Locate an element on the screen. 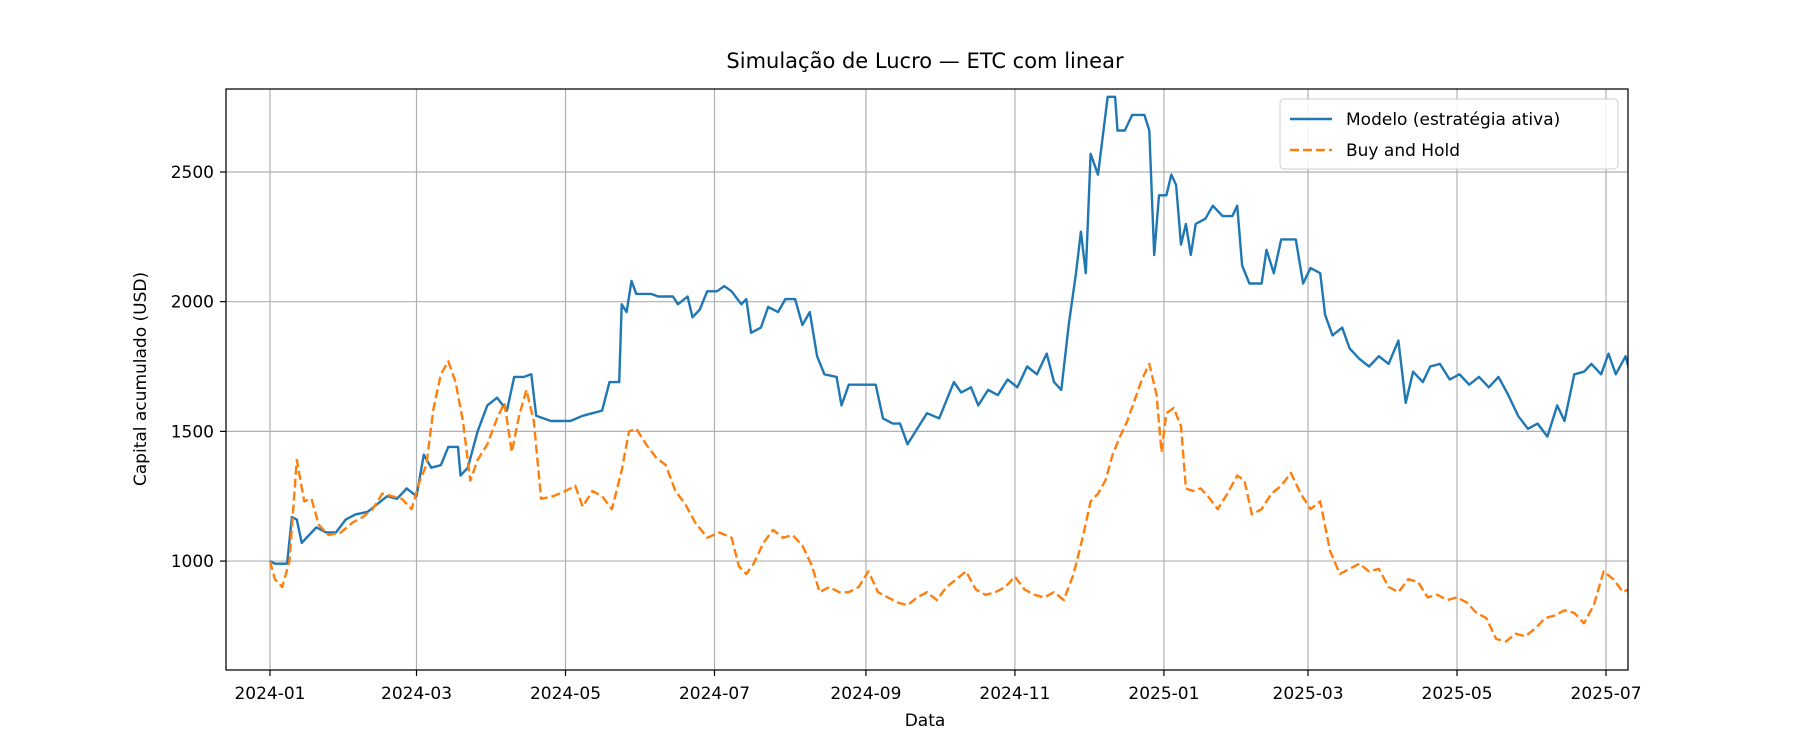  legend-label: Modelo (estratégia ativa) is located at coordinates (1453, 120).